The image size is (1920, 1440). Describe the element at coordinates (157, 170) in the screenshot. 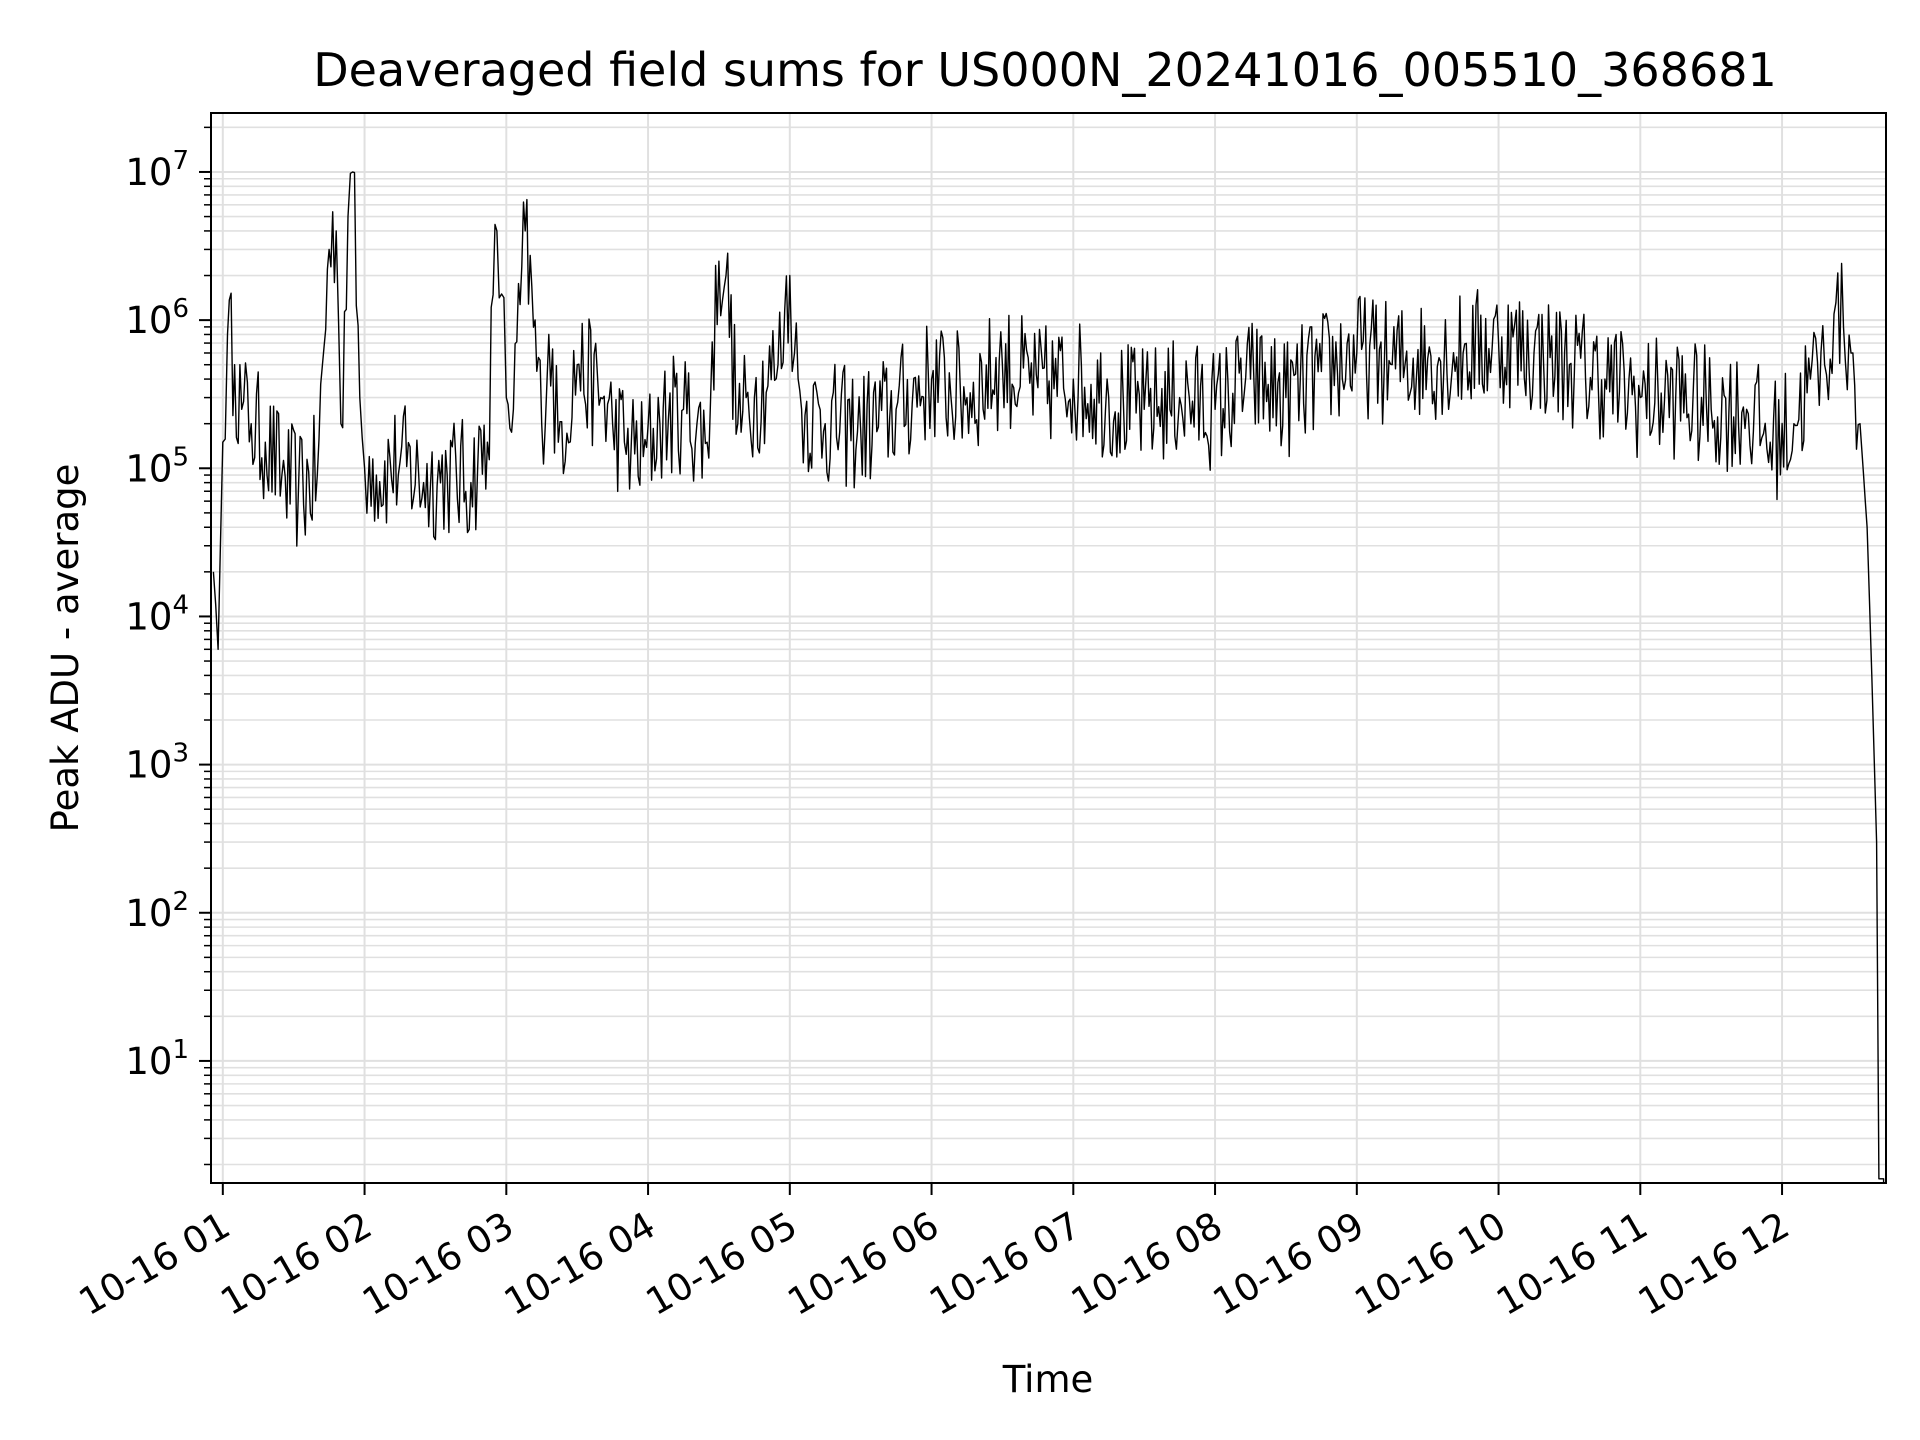

I see `y-tick-label: 107` at that location.